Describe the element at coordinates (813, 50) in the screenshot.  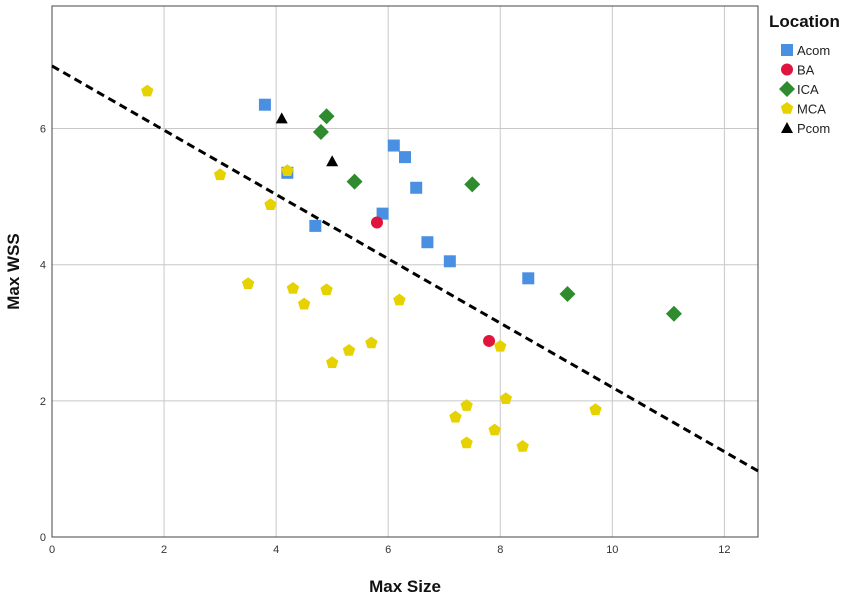
I see `legend-label-acom: Acom` at that location.